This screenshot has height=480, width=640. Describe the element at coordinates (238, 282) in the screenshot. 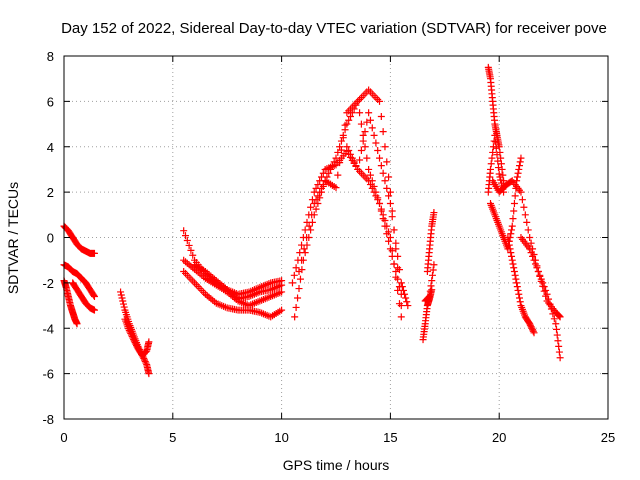

I see `series-arc-c4` at that location.